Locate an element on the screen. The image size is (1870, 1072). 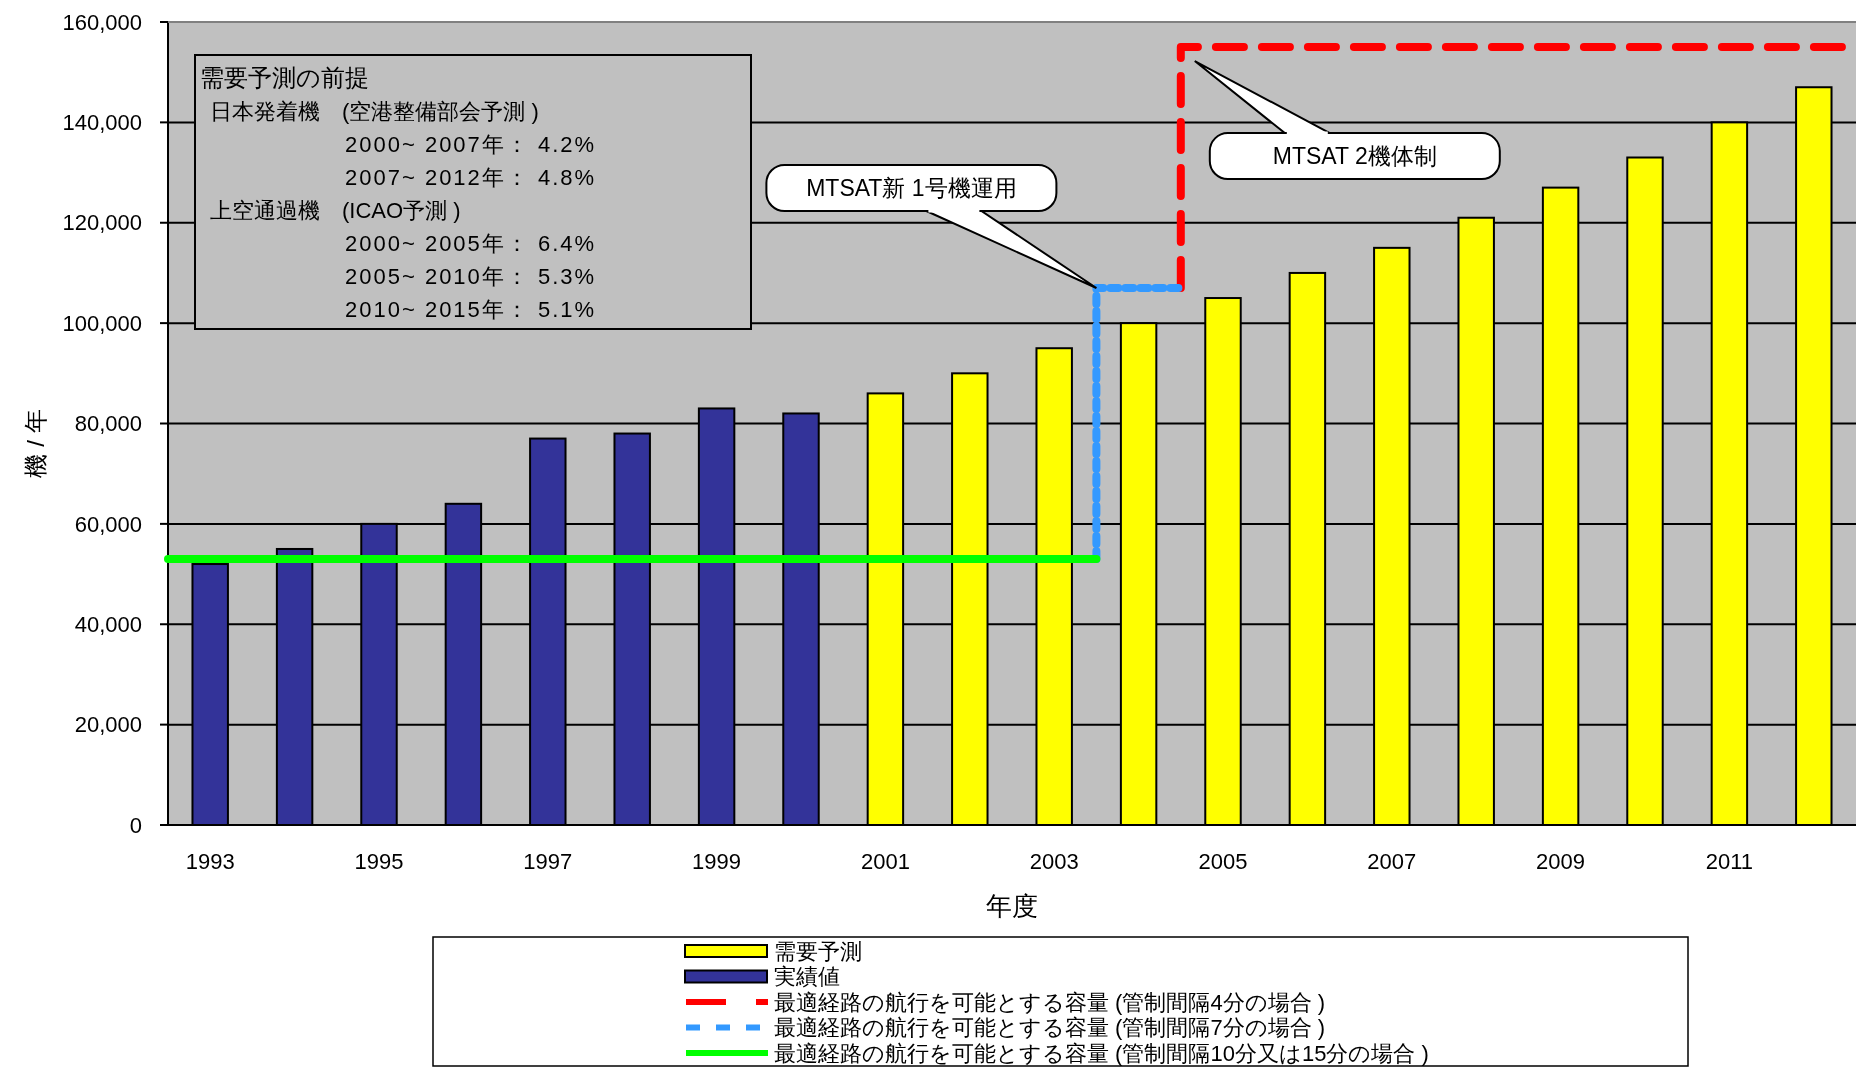
annotation: 2000~ 2007年： 4.2% is located at coordinates (471, 144).